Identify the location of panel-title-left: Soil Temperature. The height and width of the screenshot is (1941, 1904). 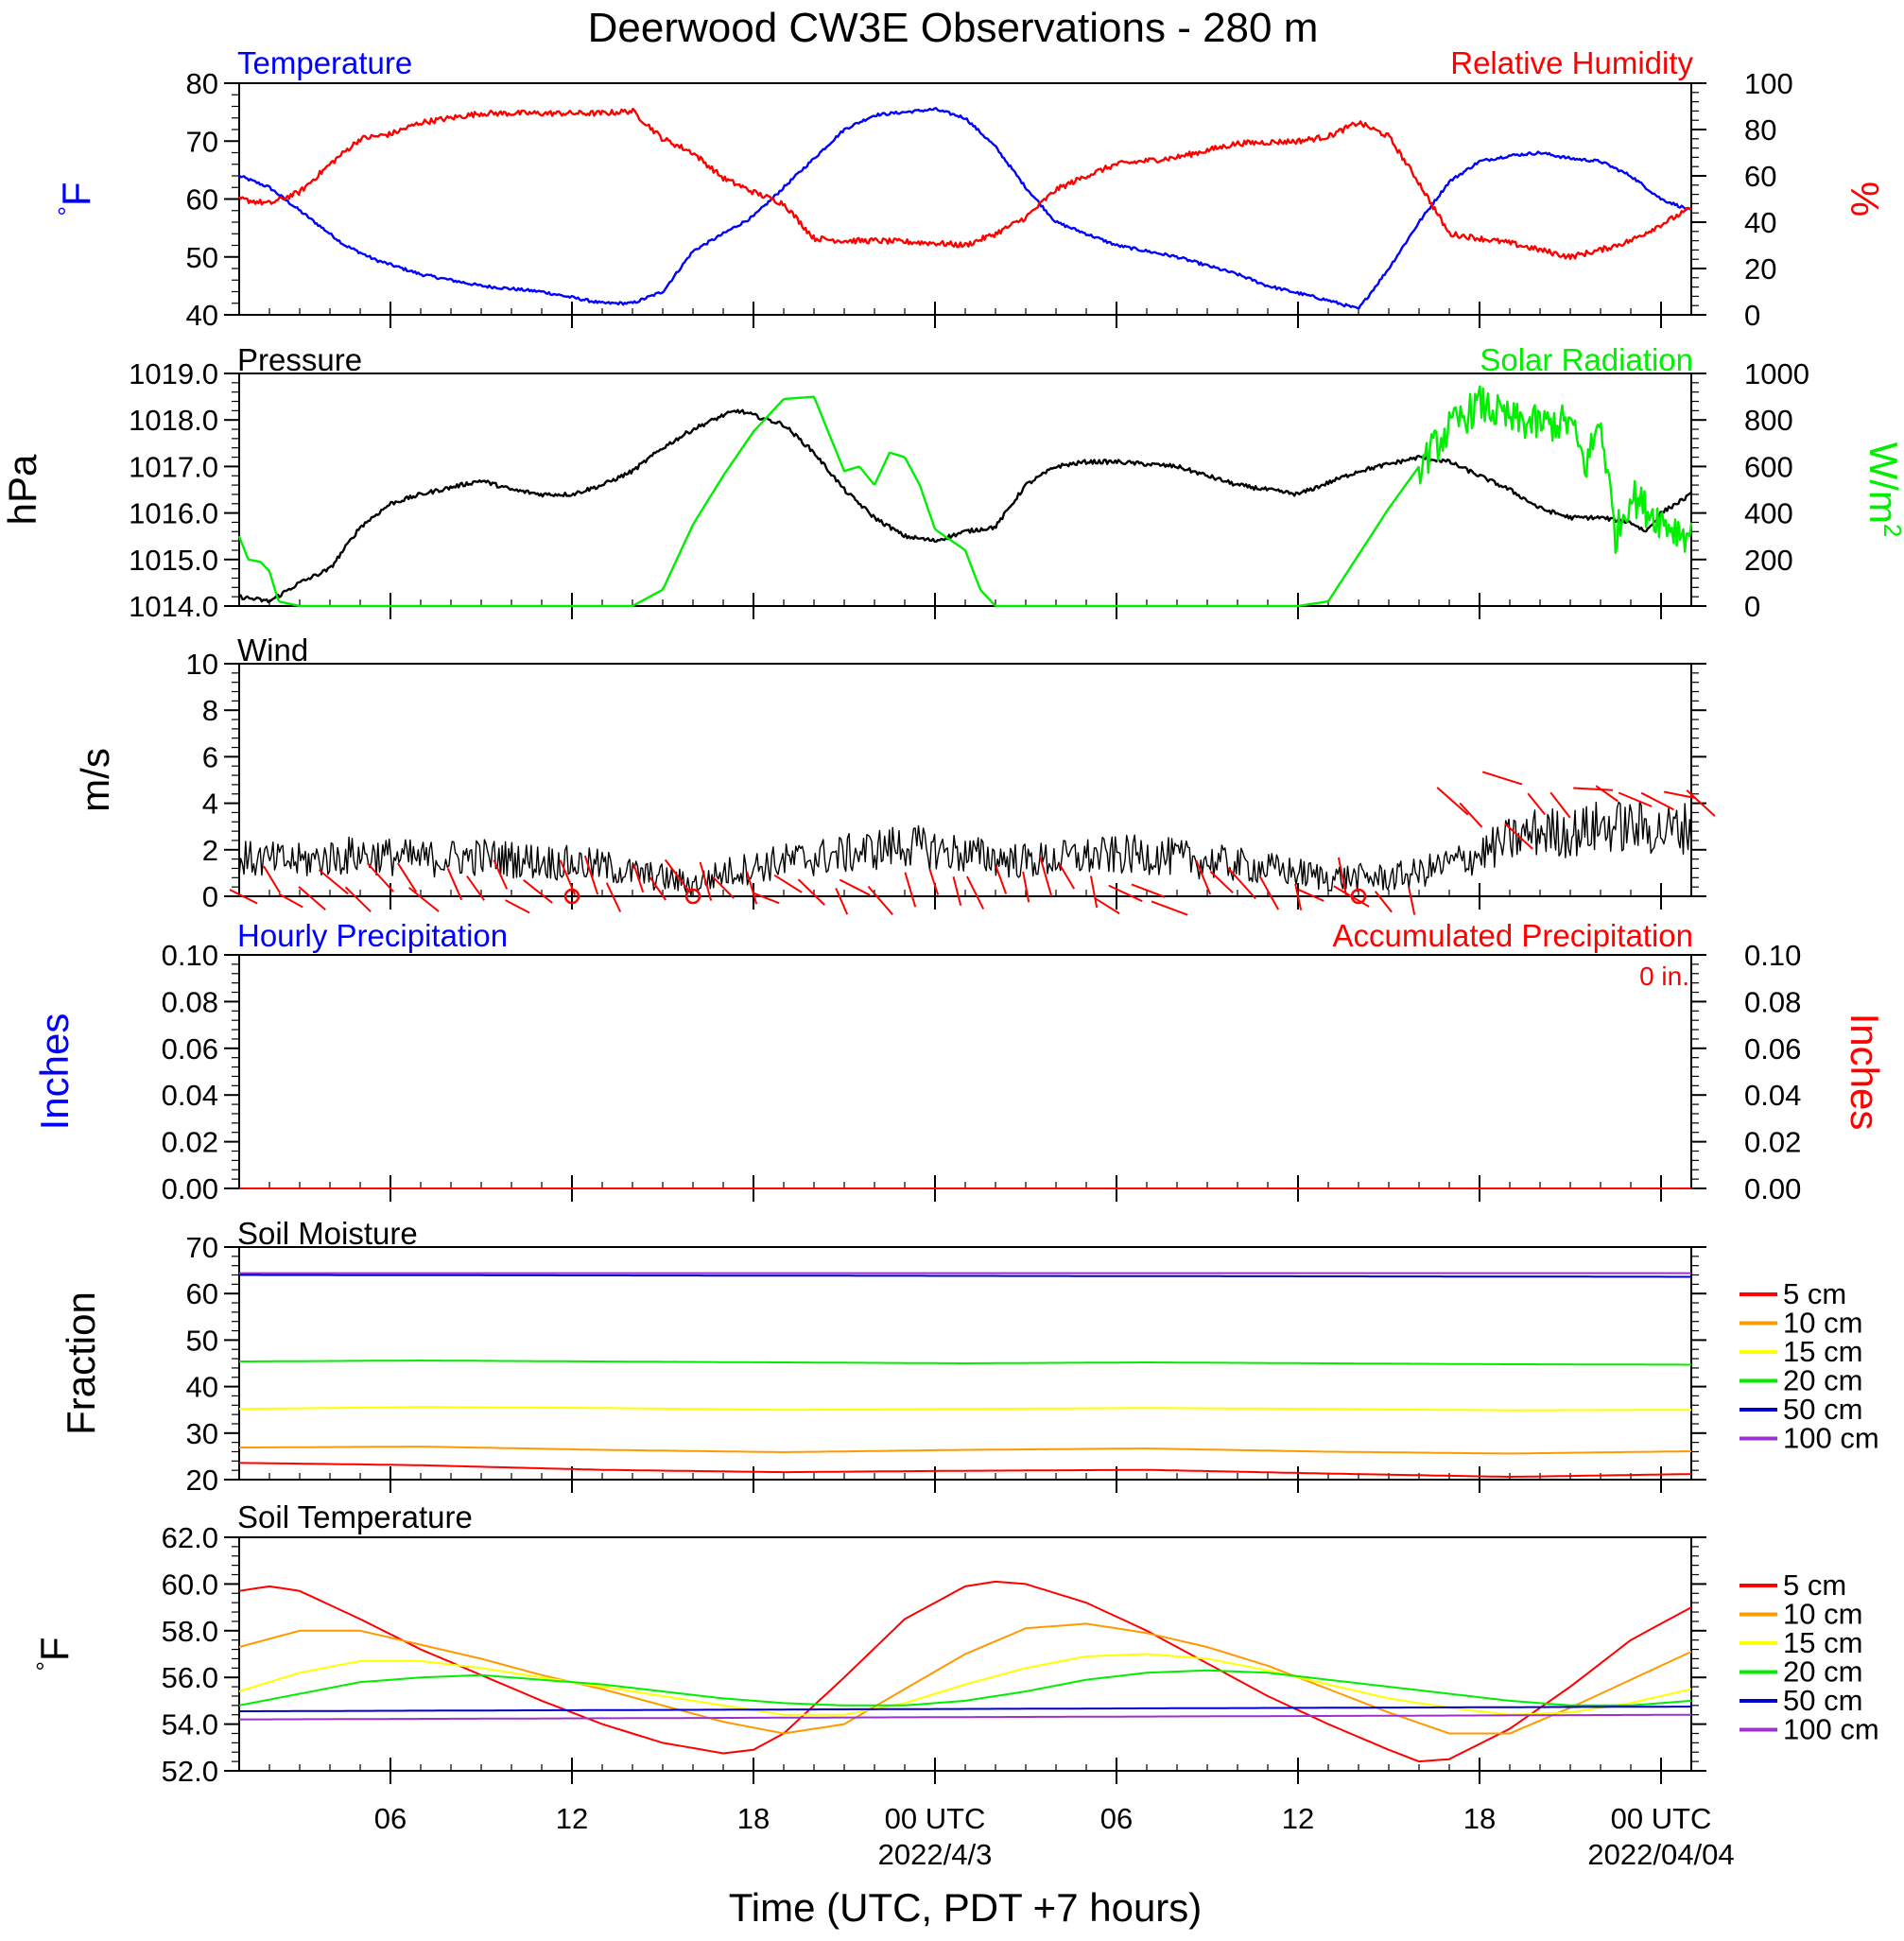
(355, 1517).